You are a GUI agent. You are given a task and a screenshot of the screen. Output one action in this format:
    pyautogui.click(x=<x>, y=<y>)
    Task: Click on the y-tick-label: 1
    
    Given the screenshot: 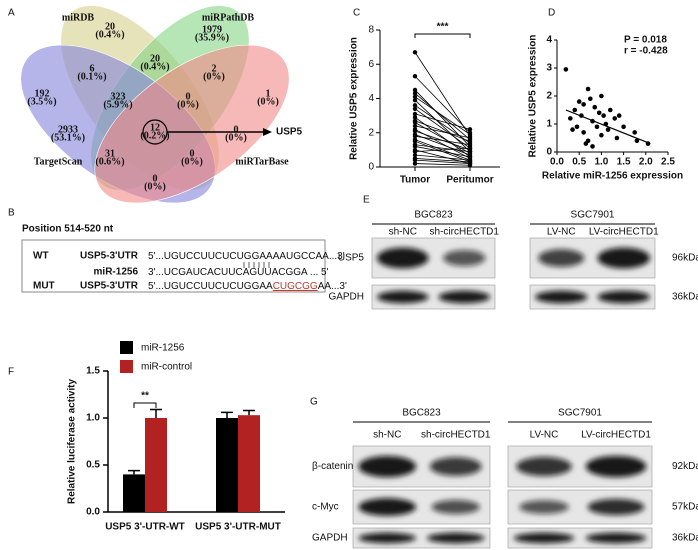 What is the action you would take?
    pyautogui.click(x=549, y=124)
    